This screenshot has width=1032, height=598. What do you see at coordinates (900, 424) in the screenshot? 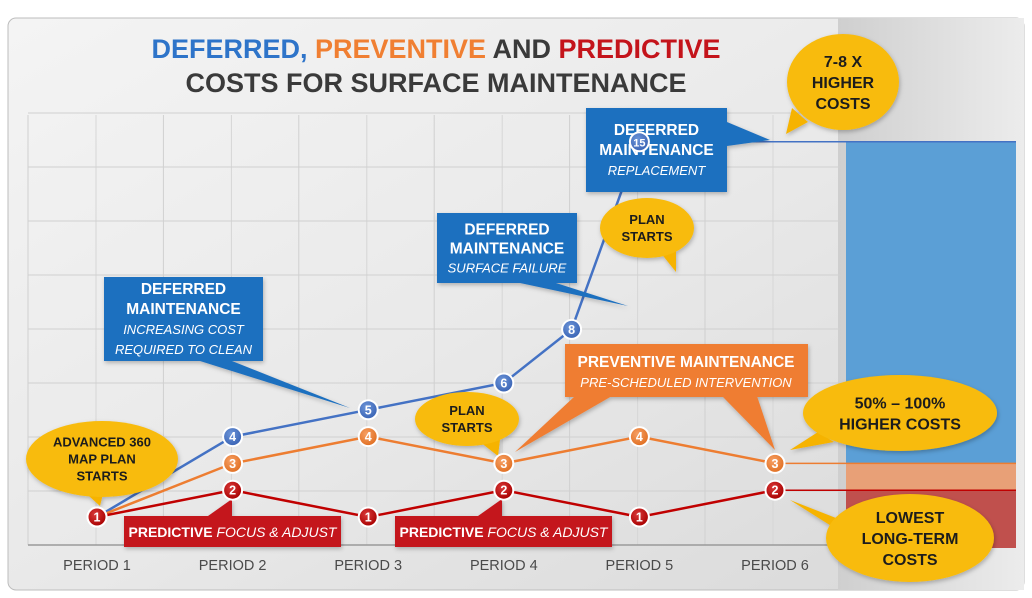
I see `bubble-text: HIGHER COSTS` at bounding box center [900, 424].